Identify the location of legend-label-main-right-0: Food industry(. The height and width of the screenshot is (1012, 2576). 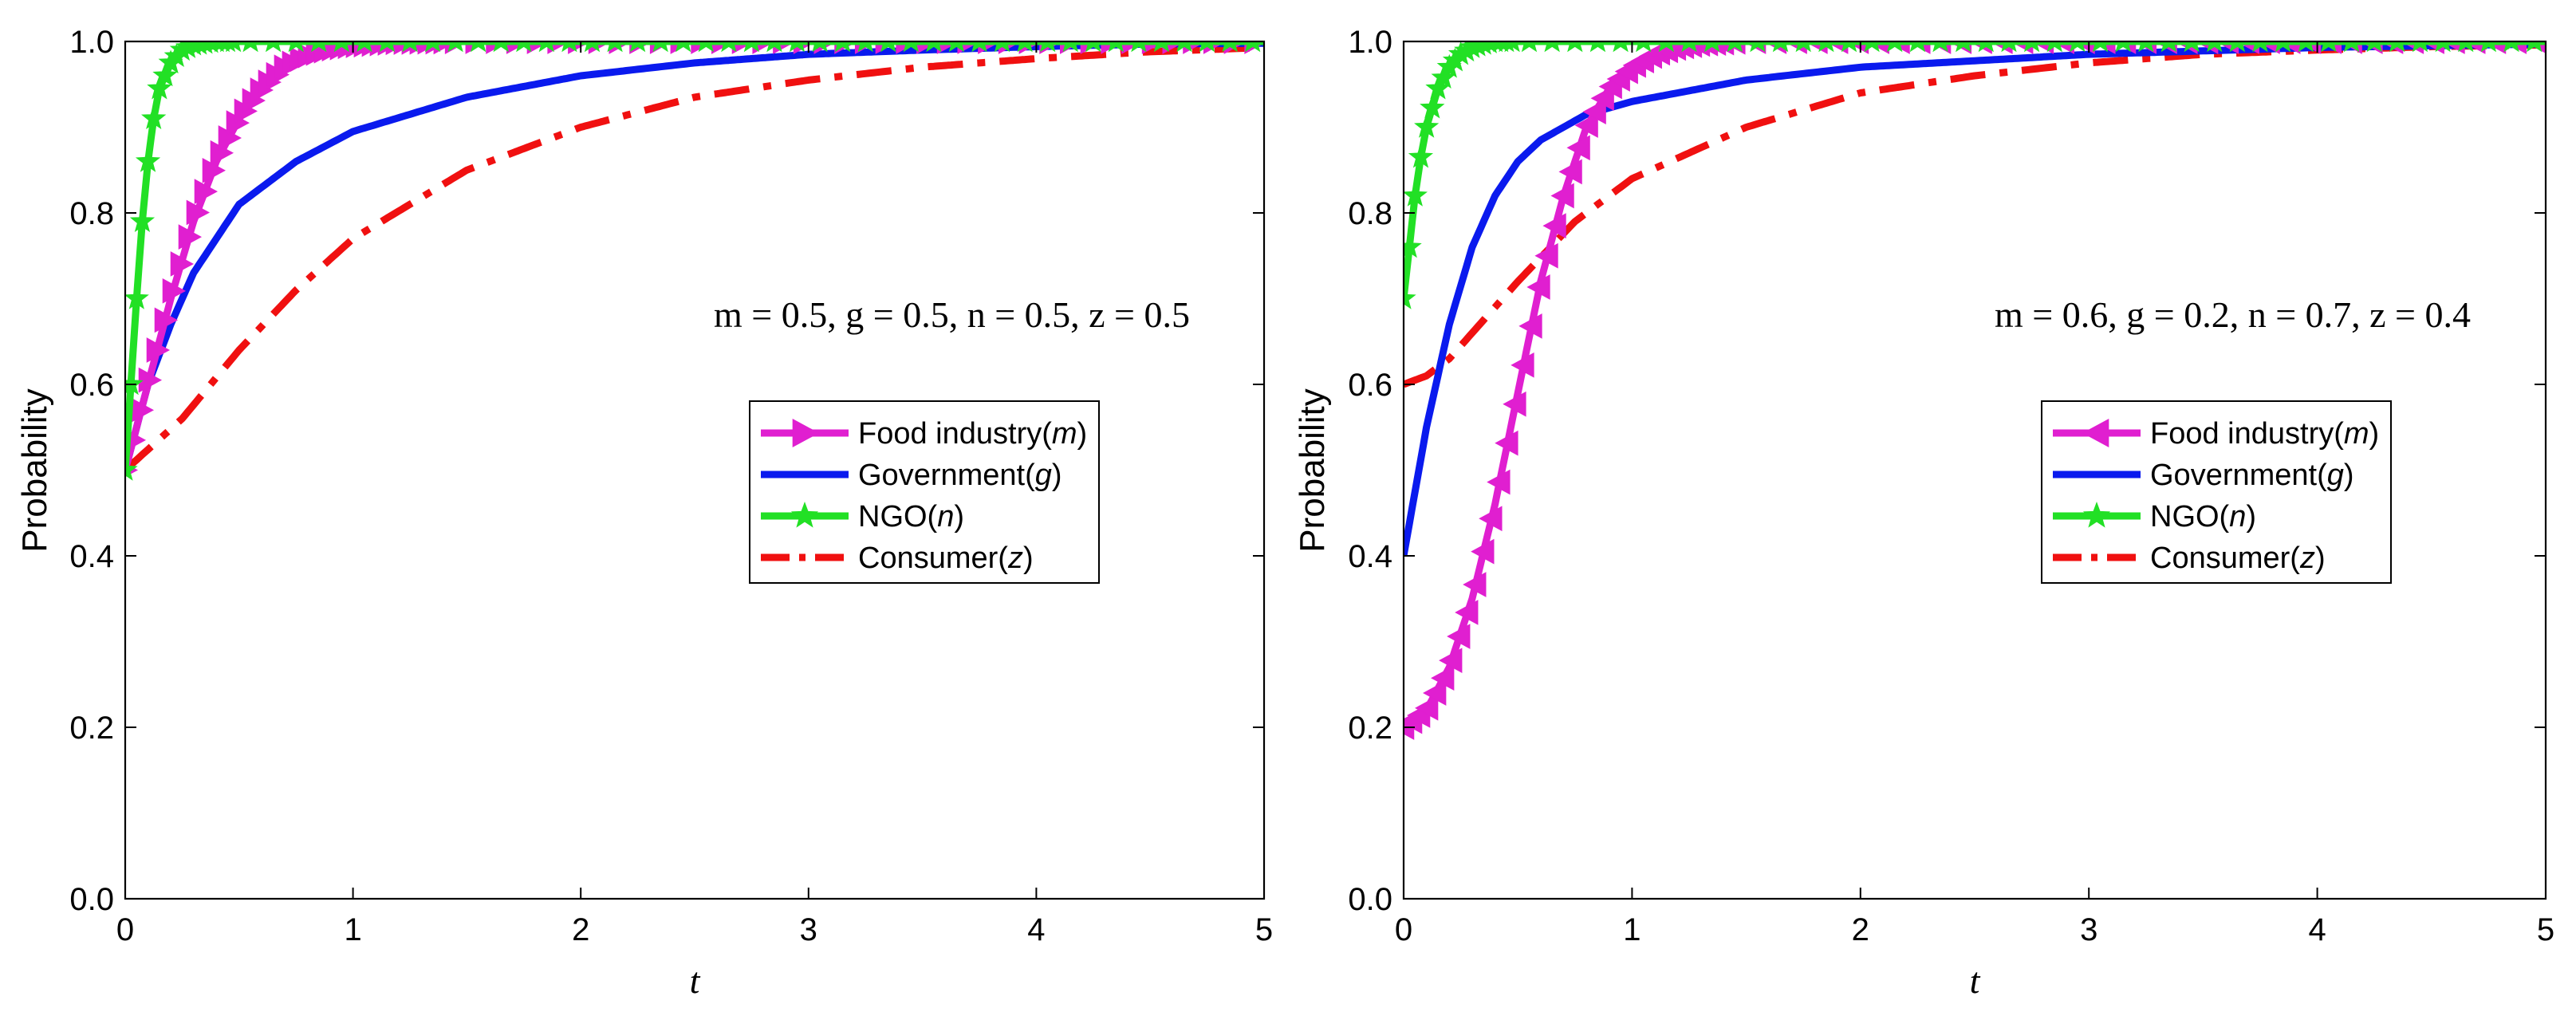
(2247, 434).